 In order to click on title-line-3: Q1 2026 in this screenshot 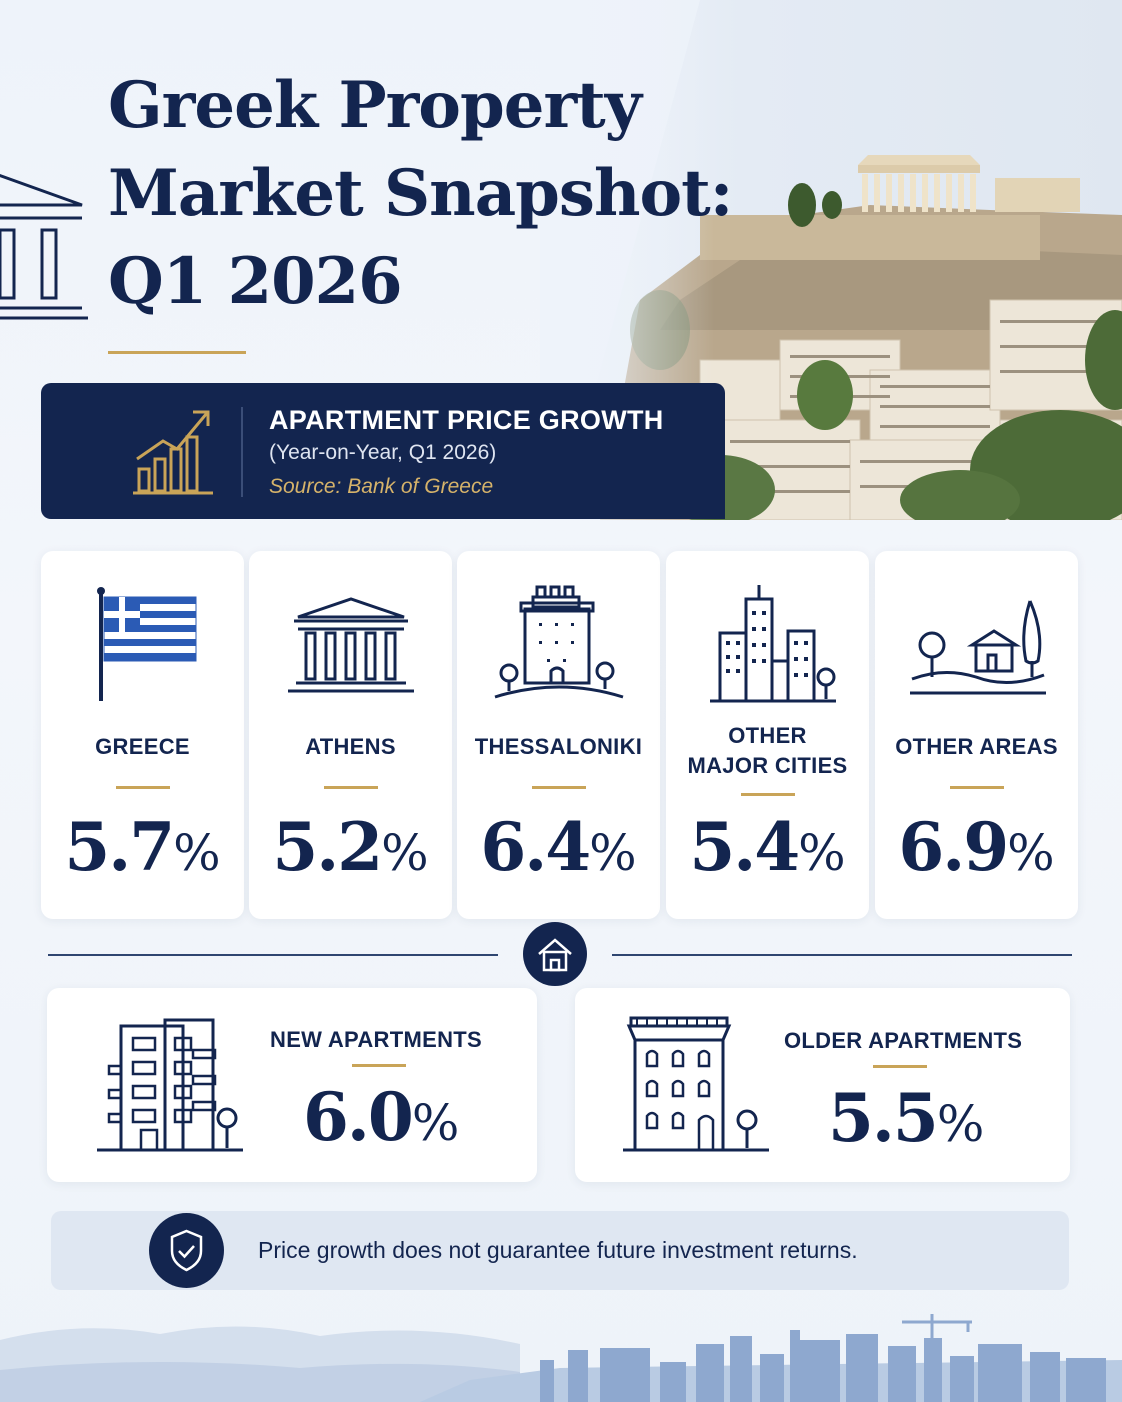, I will do `click(255, 281)`.